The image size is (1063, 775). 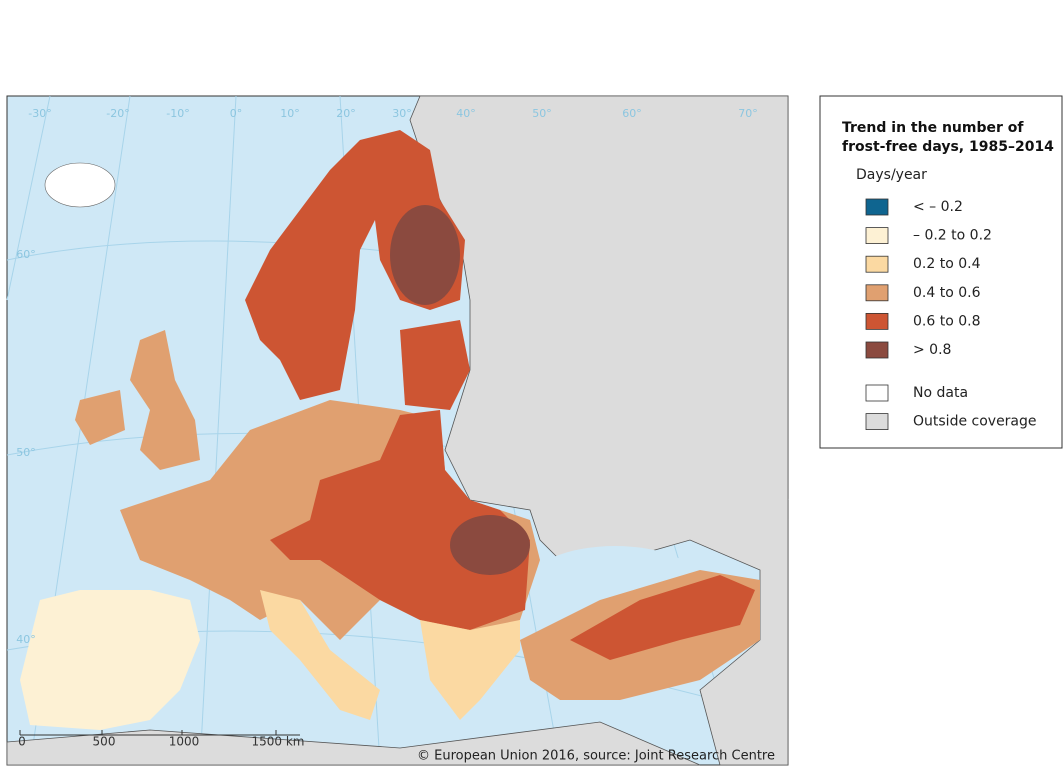 What do you see at coordinates (466, 113) in the screenshot?
I see `longitude-label: 40°` at bounding box center [466, 113].